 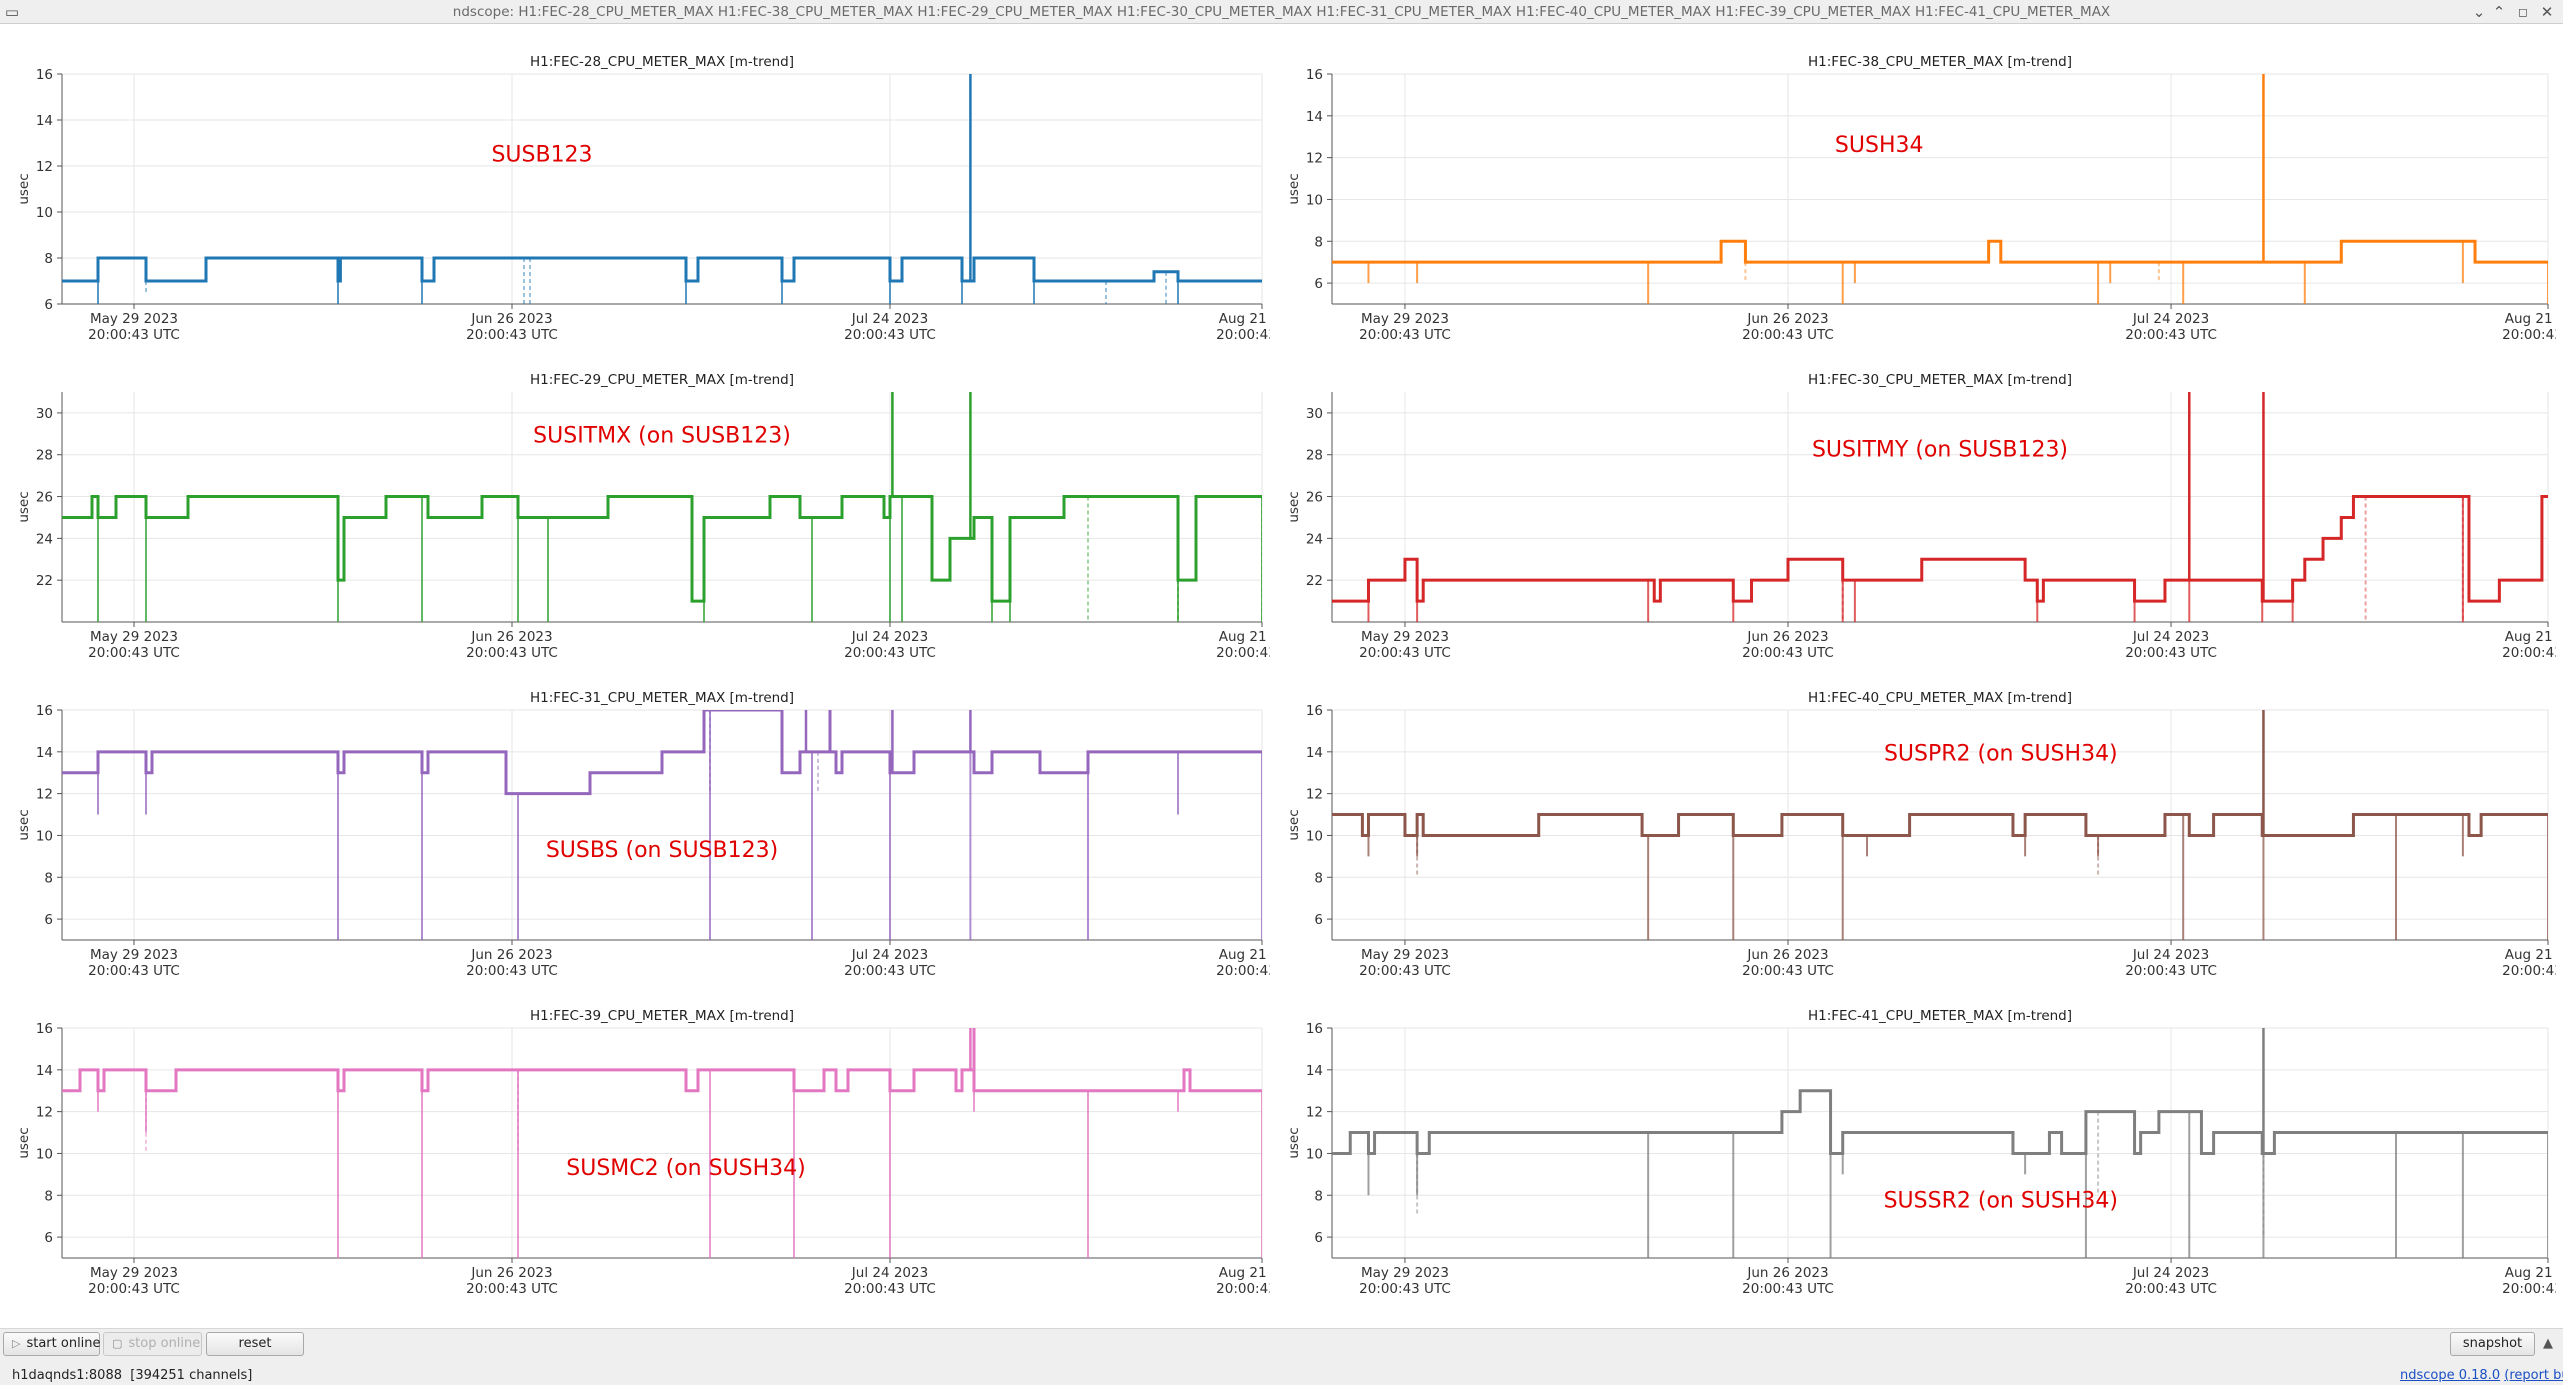 What do you see at coordinates (12, 12) in the screenshot?
I see `app-menu-icon: ▭` at bounding box center [12, 12].